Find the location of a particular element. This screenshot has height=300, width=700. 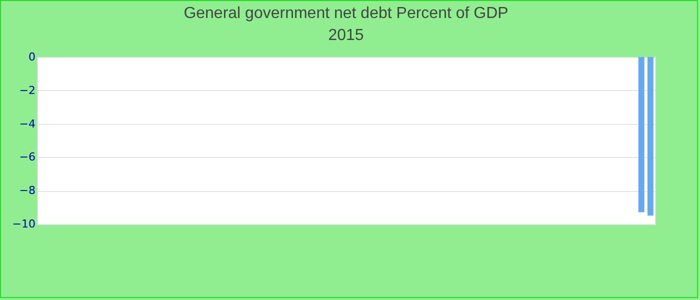

chart-title: General government net debt Percent of GDP is located at coordinates (346, 13).